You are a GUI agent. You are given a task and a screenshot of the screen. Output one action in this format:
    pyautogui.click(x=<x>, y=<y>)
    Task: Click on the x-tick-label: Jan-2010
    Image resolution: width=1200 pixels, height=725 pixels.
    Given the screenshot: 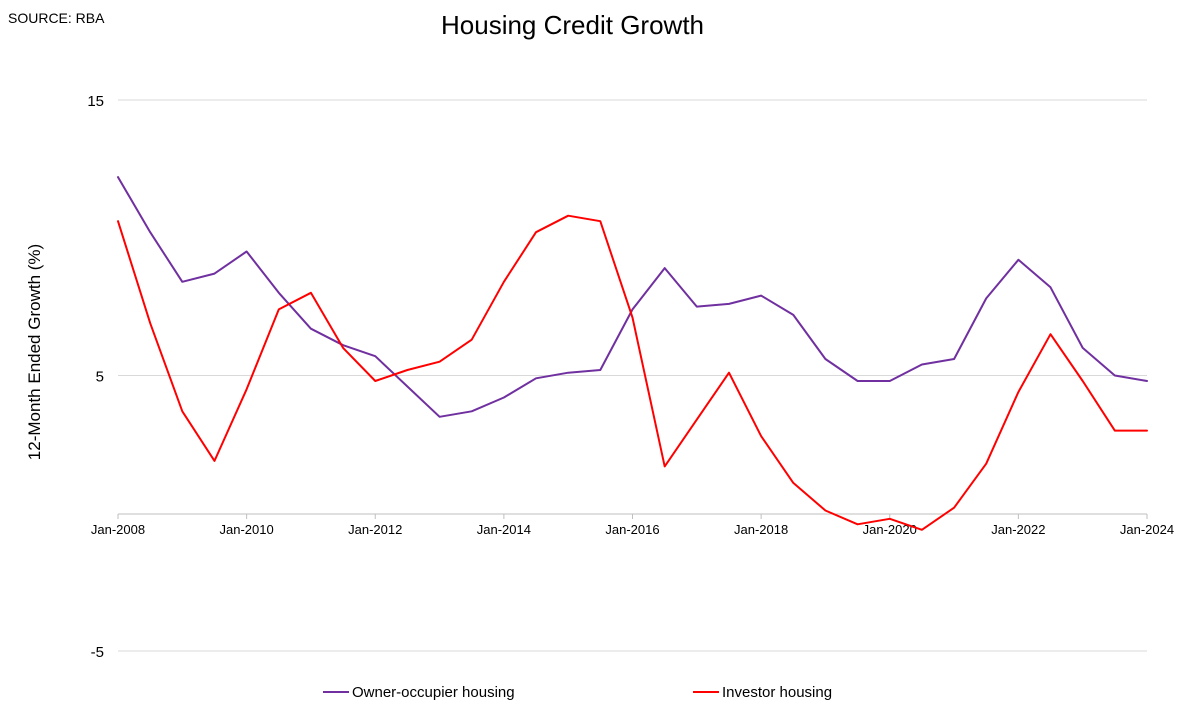 What is the action you would take?
    pyautogui.click(x=247, y=529)
    